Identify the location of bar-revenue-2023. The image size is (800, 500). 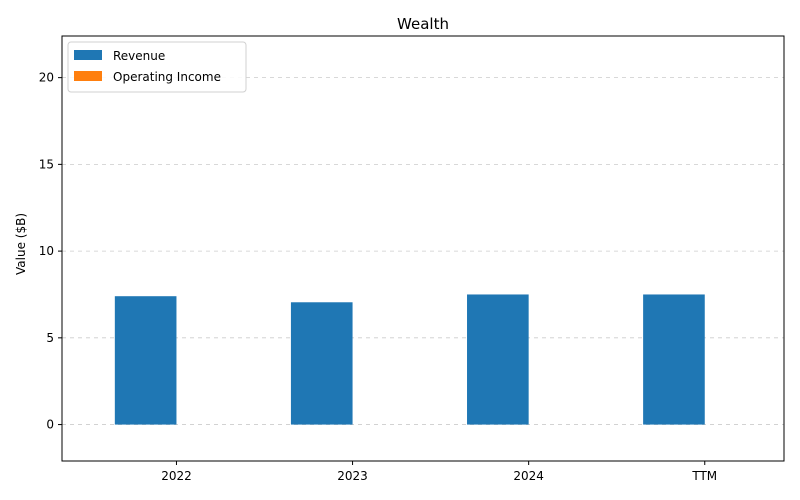
(321, 363).